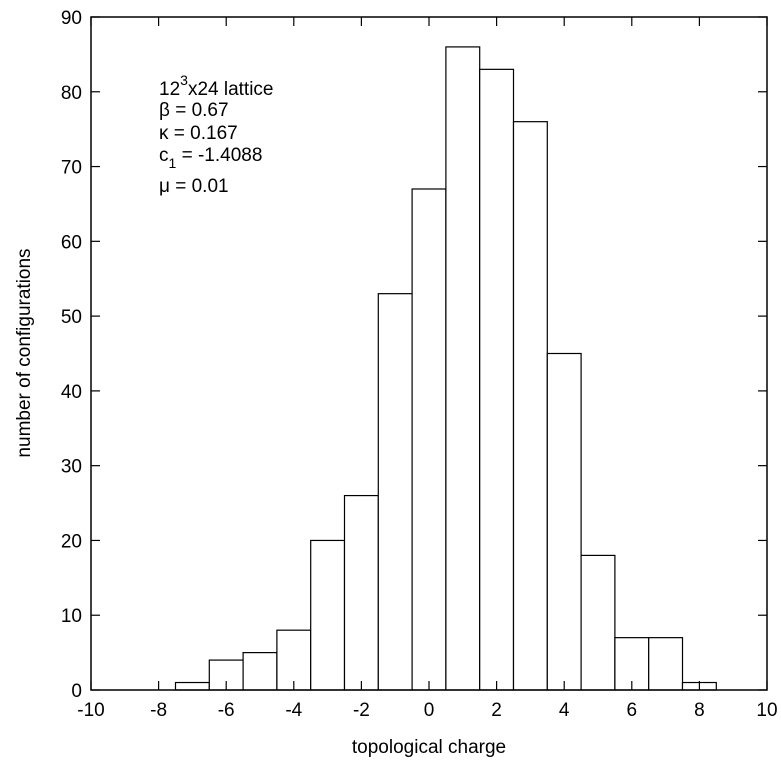 Image resolution: width=781 pixels, height=770 pixels. Describe the element at coordinates (71, 168) in the screenshot. I see `y-tick-label: 70` at that location.